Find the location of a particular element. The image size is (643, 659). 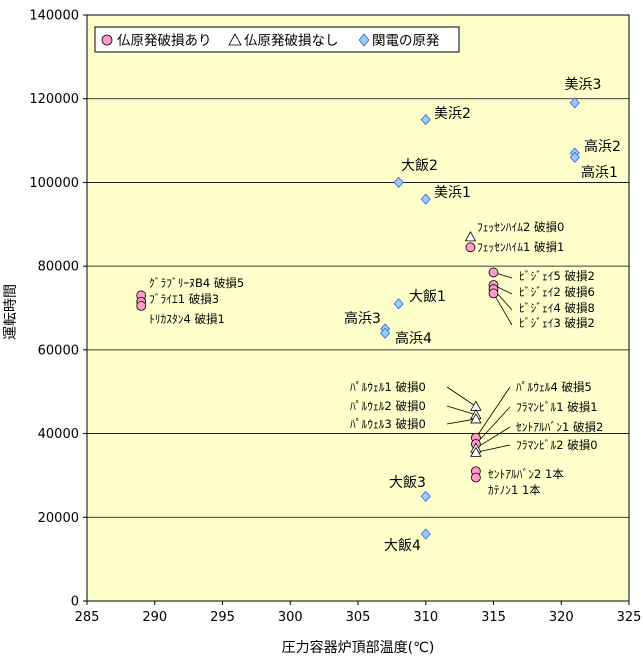

legend-circle-label: 仏原発破損あり is located at coordinates (164, 41).